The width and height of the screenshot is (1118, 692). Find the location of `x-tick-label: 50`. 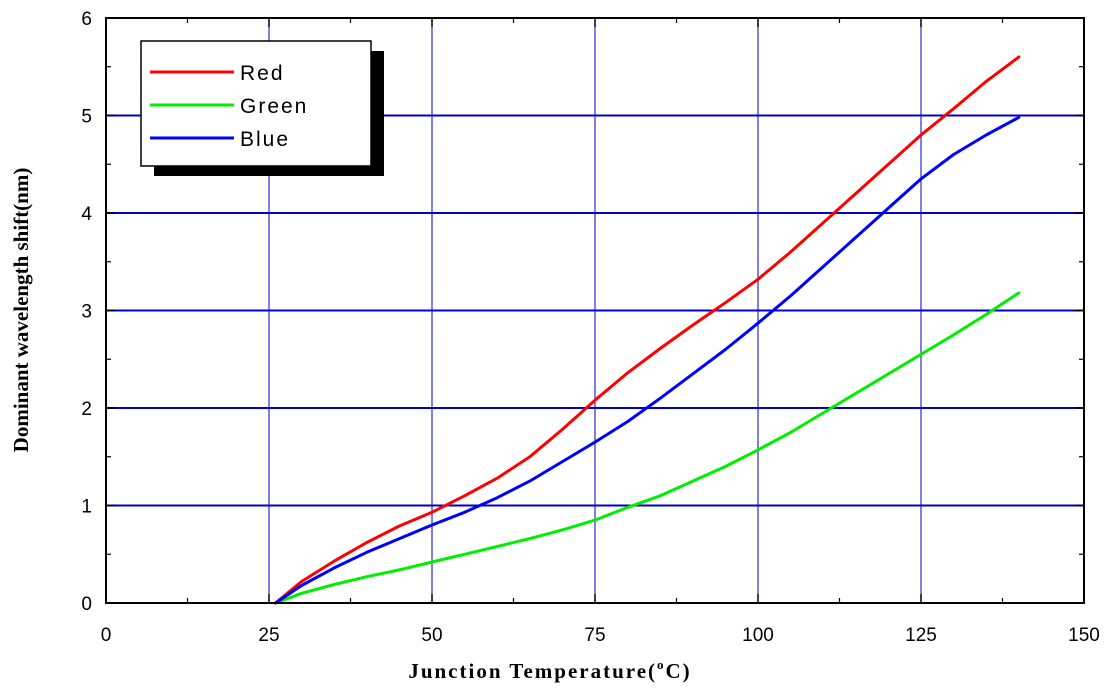

x-tick-label: 50 is located at coordinates (431, 635).